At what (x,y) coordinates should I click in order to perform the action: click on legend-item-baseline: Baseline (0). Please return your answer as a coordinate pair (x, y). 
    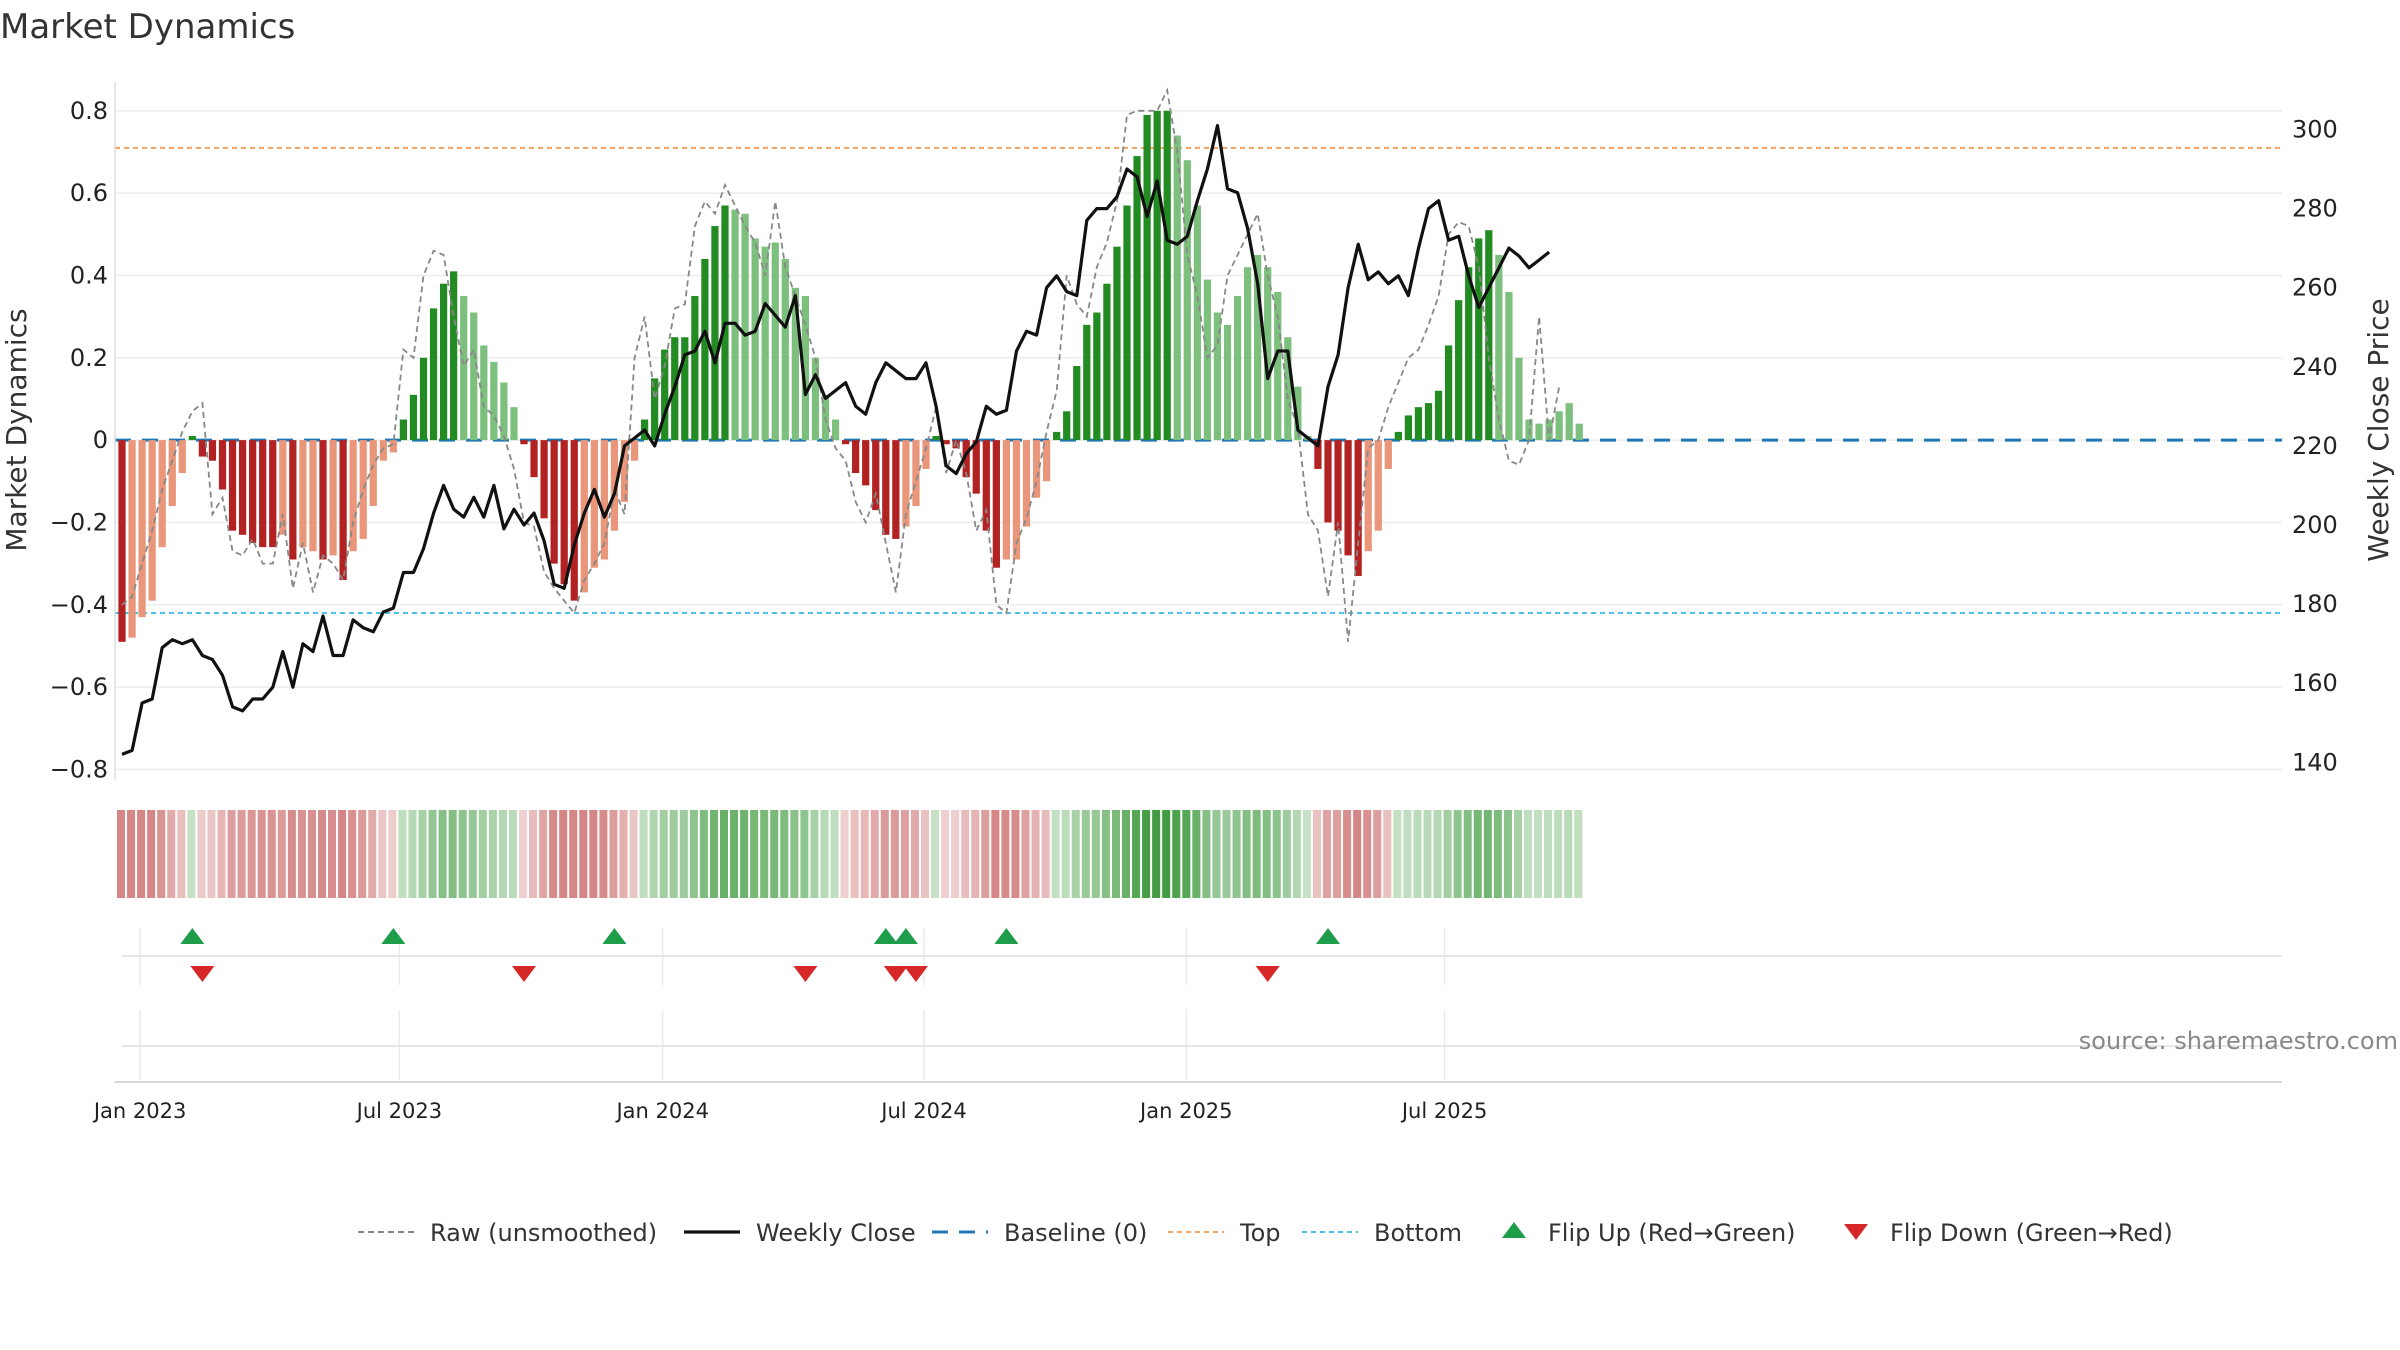
    Looking at the image, I should click on (1039, 1233).